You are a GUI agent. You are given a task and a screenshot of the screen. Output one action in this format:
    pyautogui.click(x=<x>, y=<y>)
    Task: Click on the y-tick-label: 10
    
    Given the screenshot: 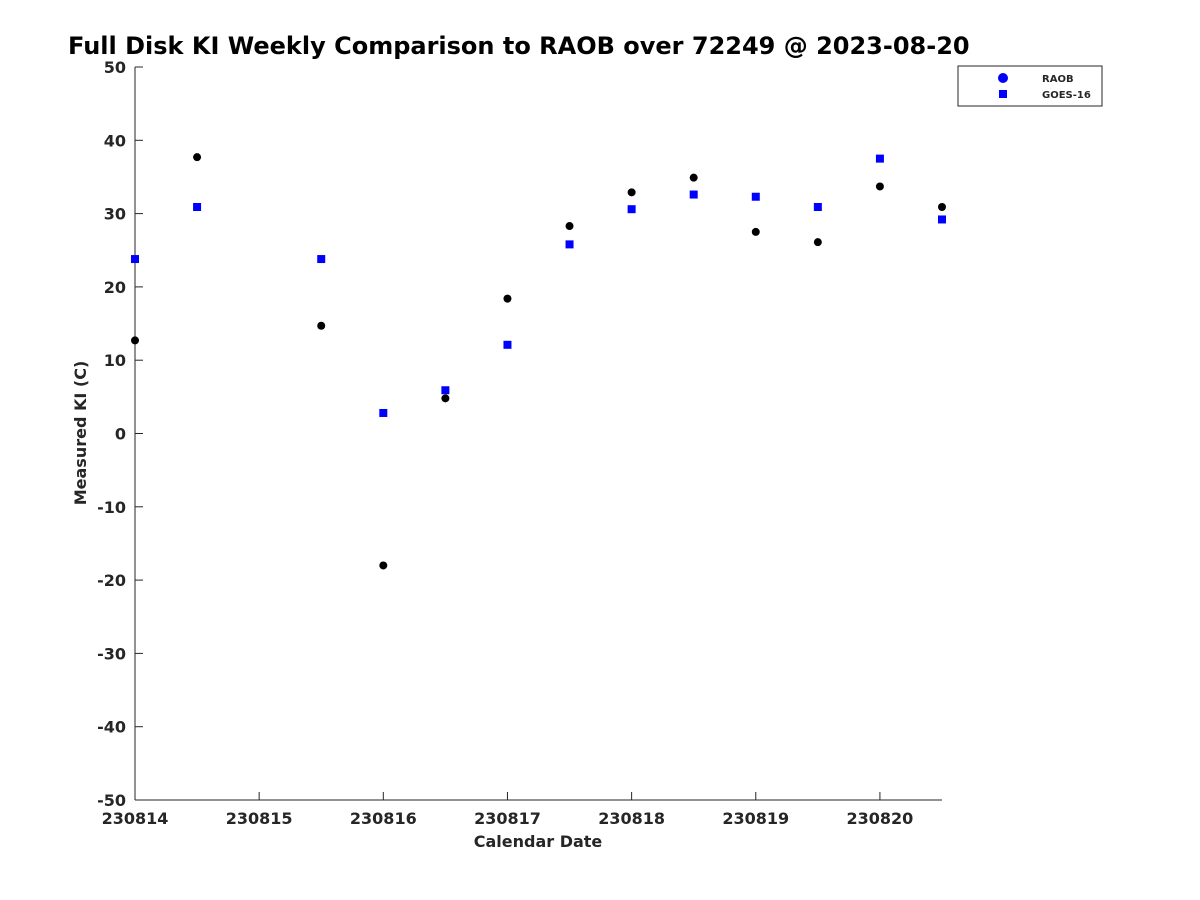 What is the action you would take?
    pyautogui.click(x=115, y=360)
    